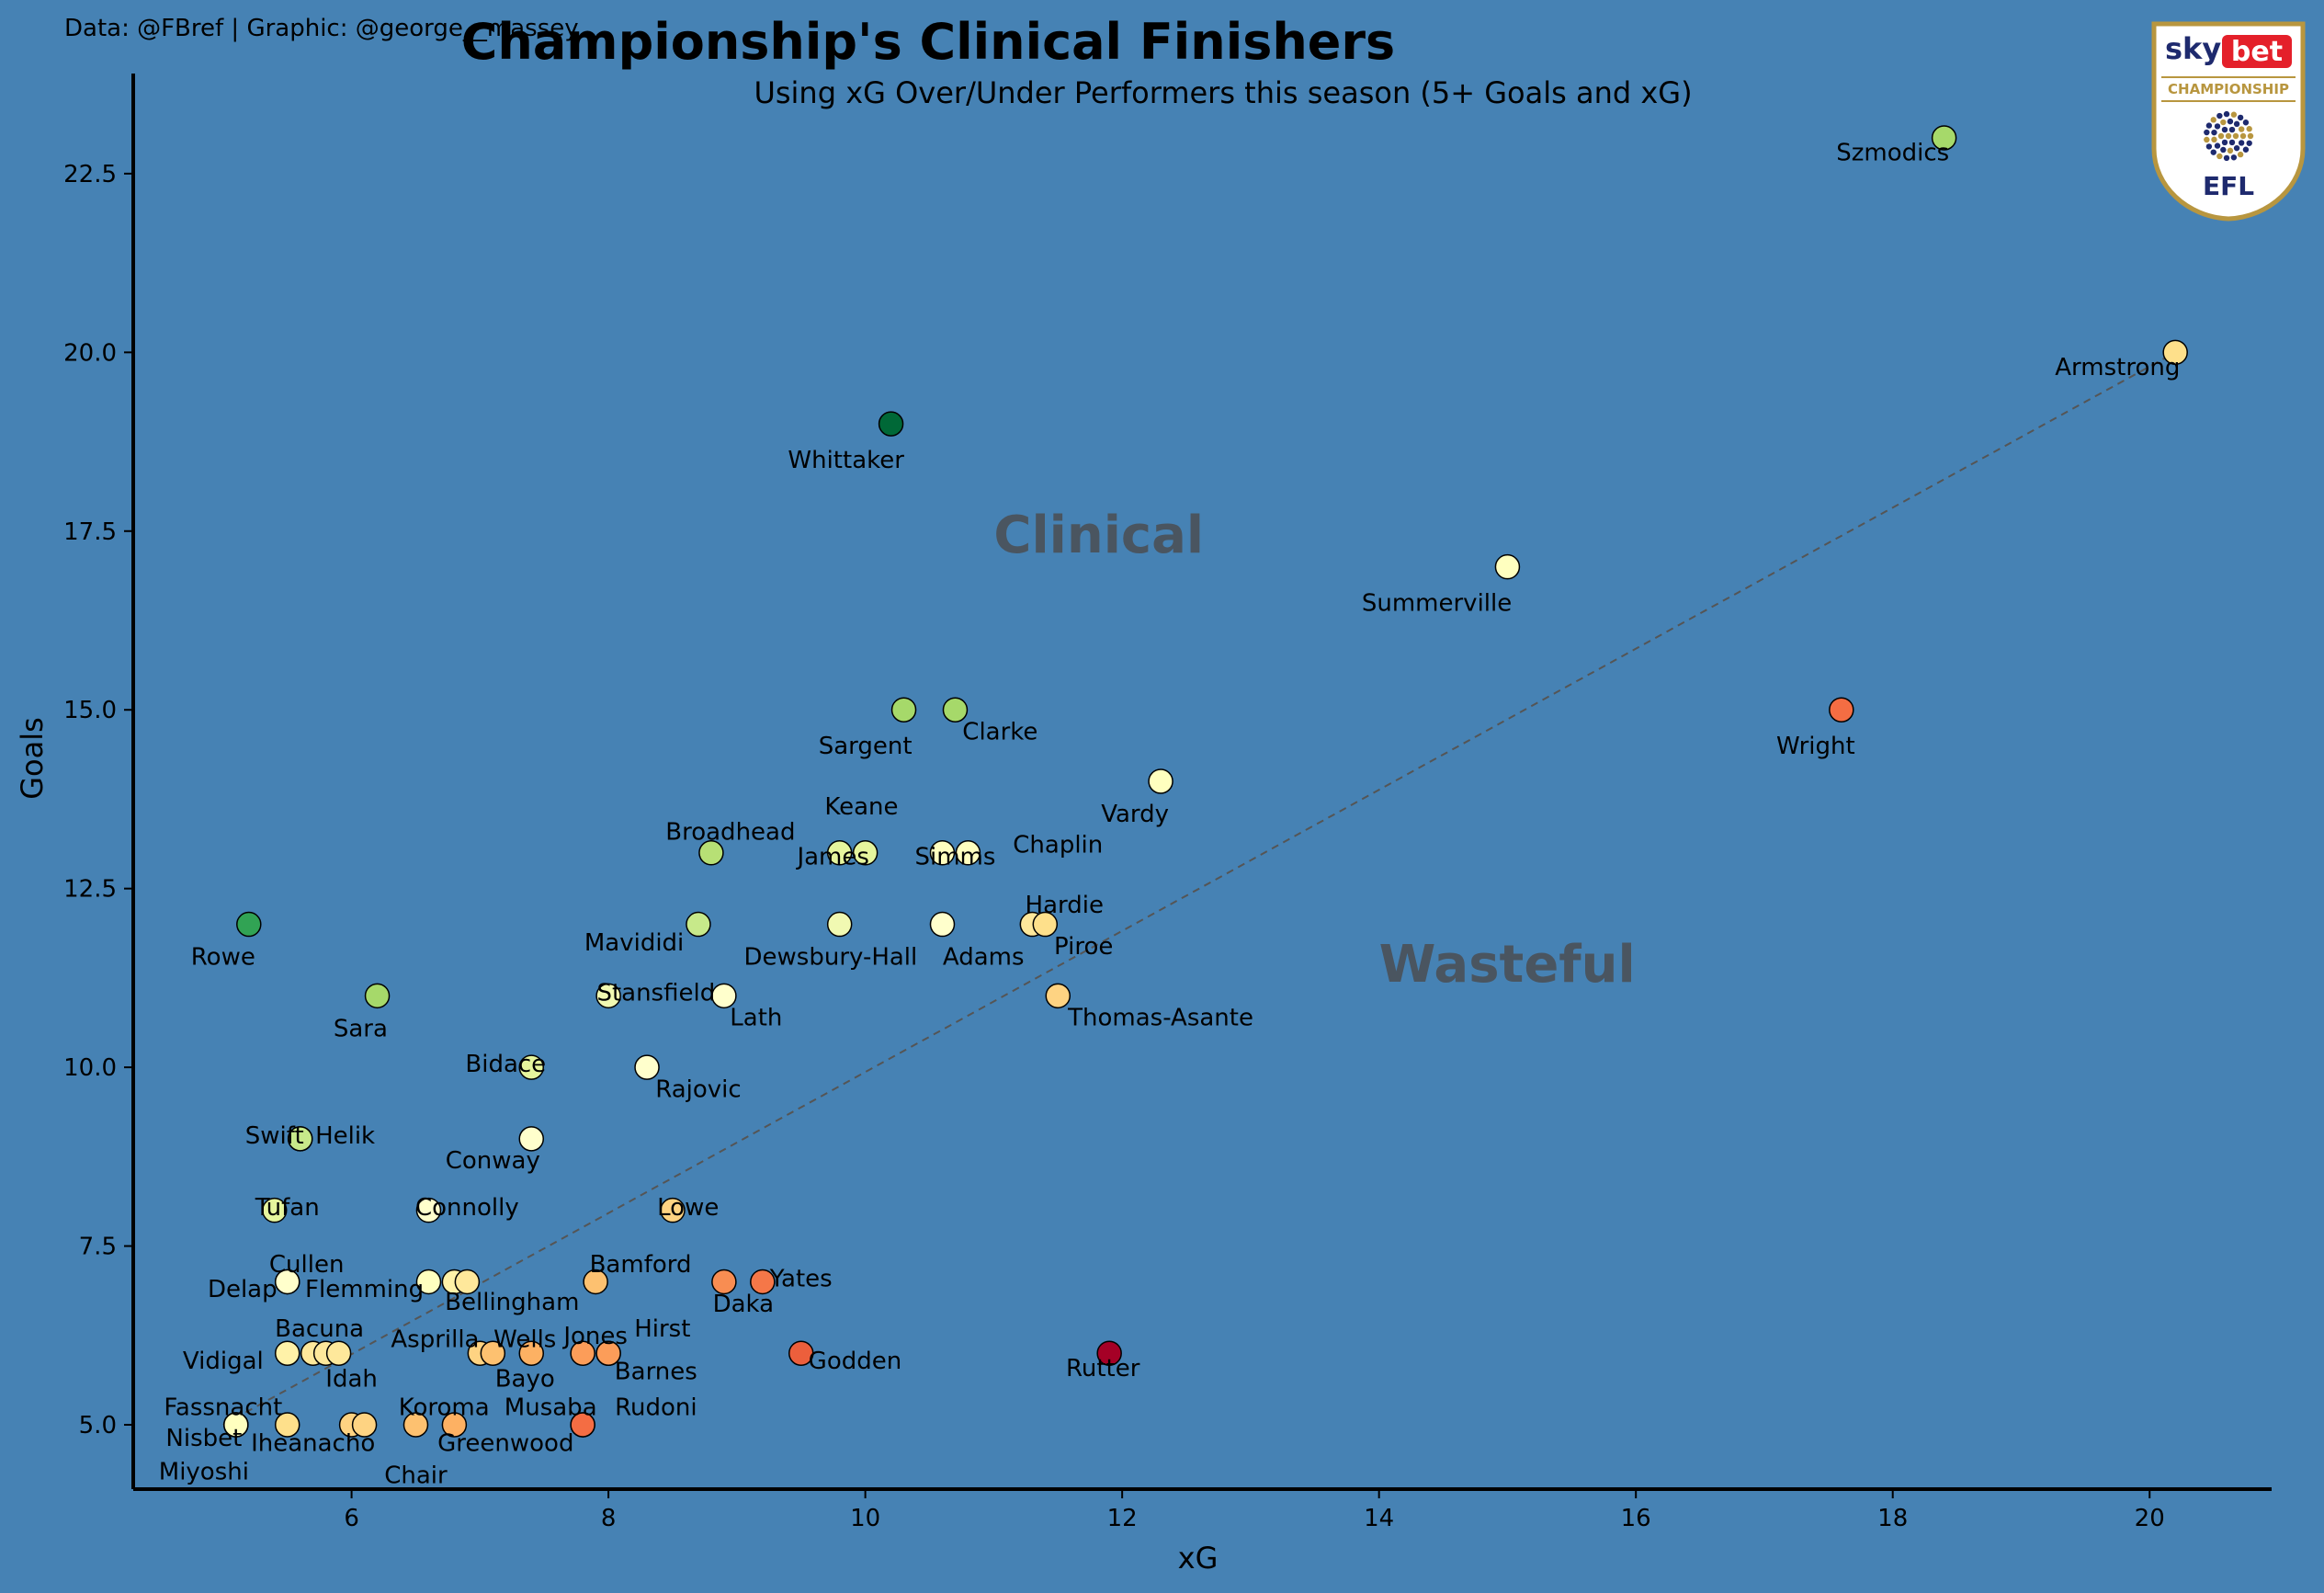 This screenshot has width=2324, height=1593. I want to click on point-label-daka: Daka, so click(744, 1304).